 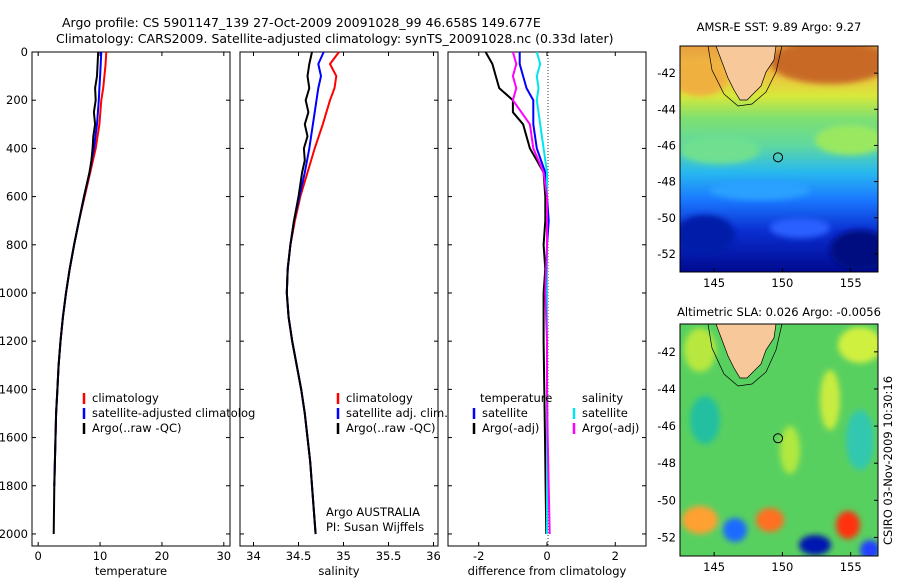 What do you see at coordinates (375, 527) in the screenshot?
I see `annotation-pi: PI: Susan Wijffels` at bounding box center [375, 527].